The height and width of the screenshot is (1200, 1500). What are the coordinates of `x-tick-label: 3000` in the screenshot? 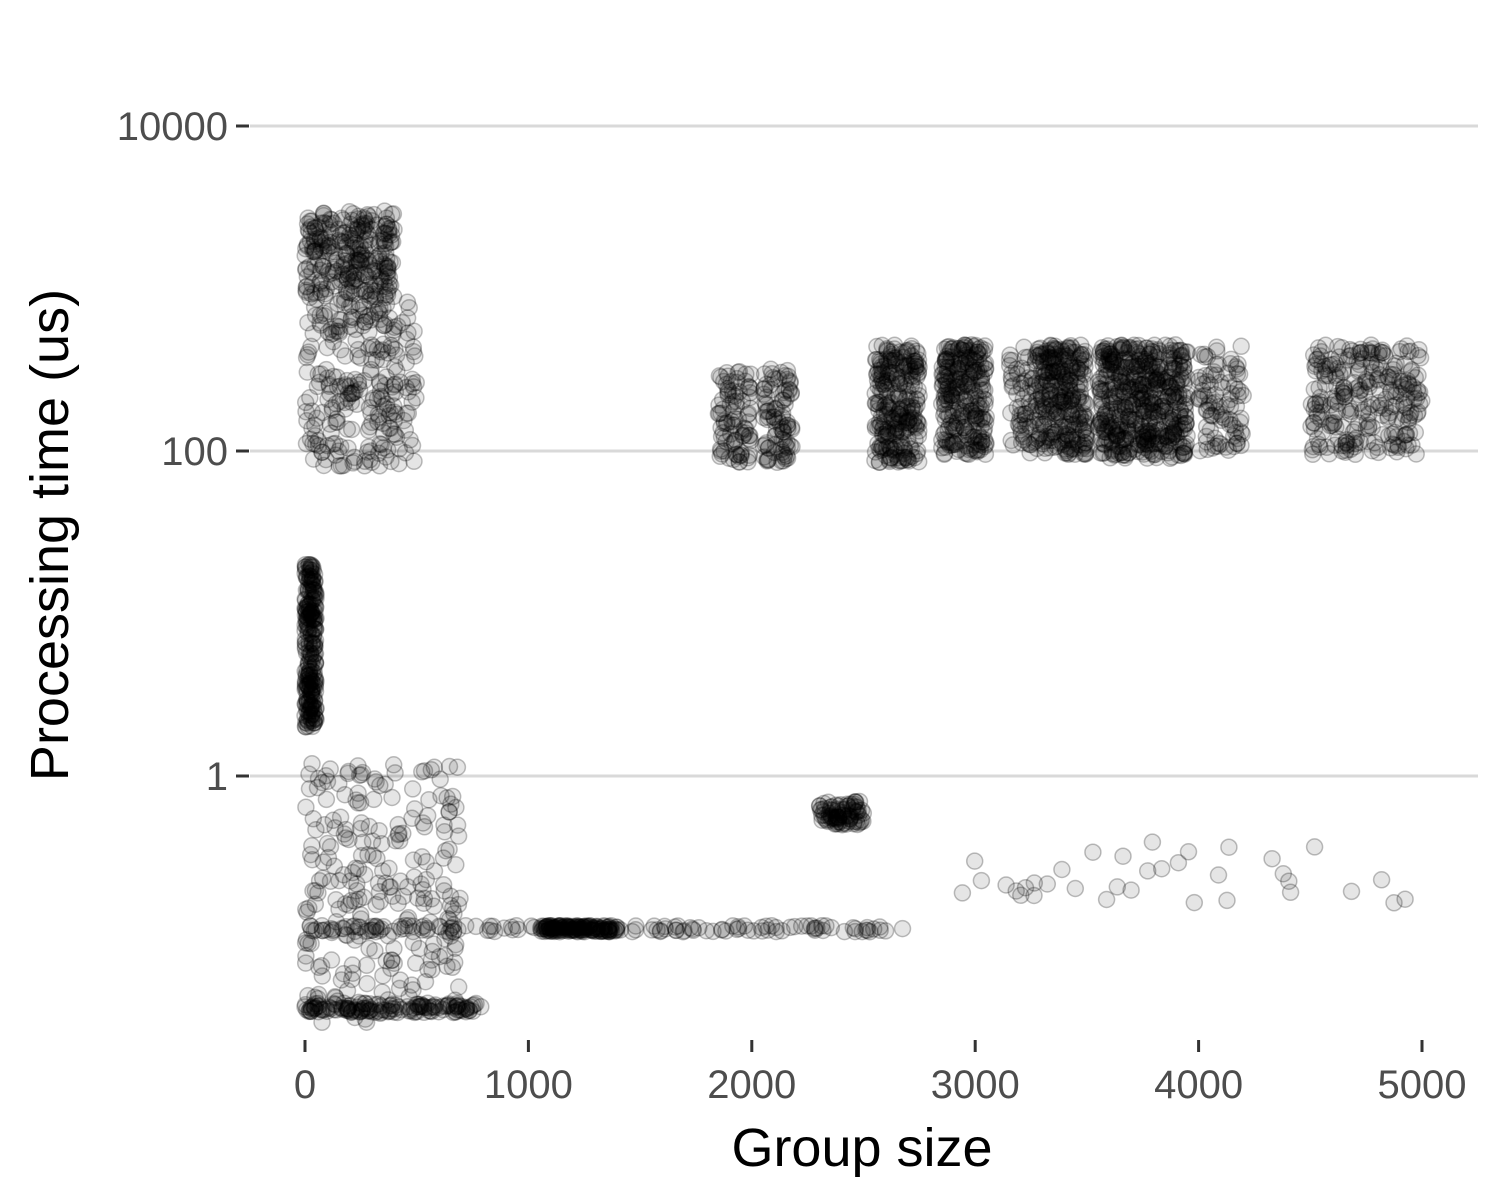 It's located at (975, 1085).